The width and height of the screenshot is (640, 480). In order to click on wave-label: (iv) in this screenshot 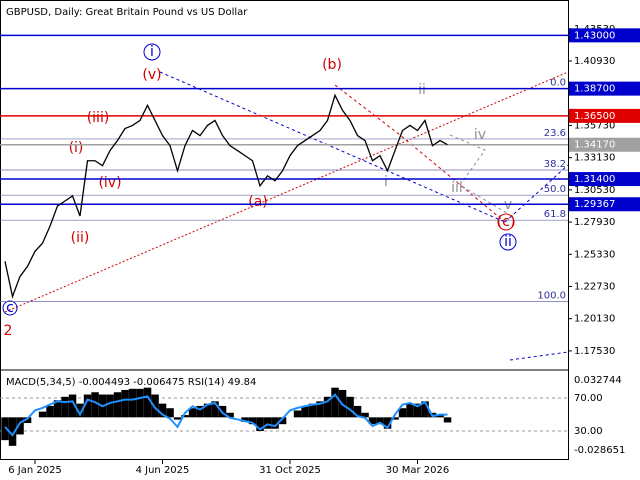, I will do `click(109, 183)`.